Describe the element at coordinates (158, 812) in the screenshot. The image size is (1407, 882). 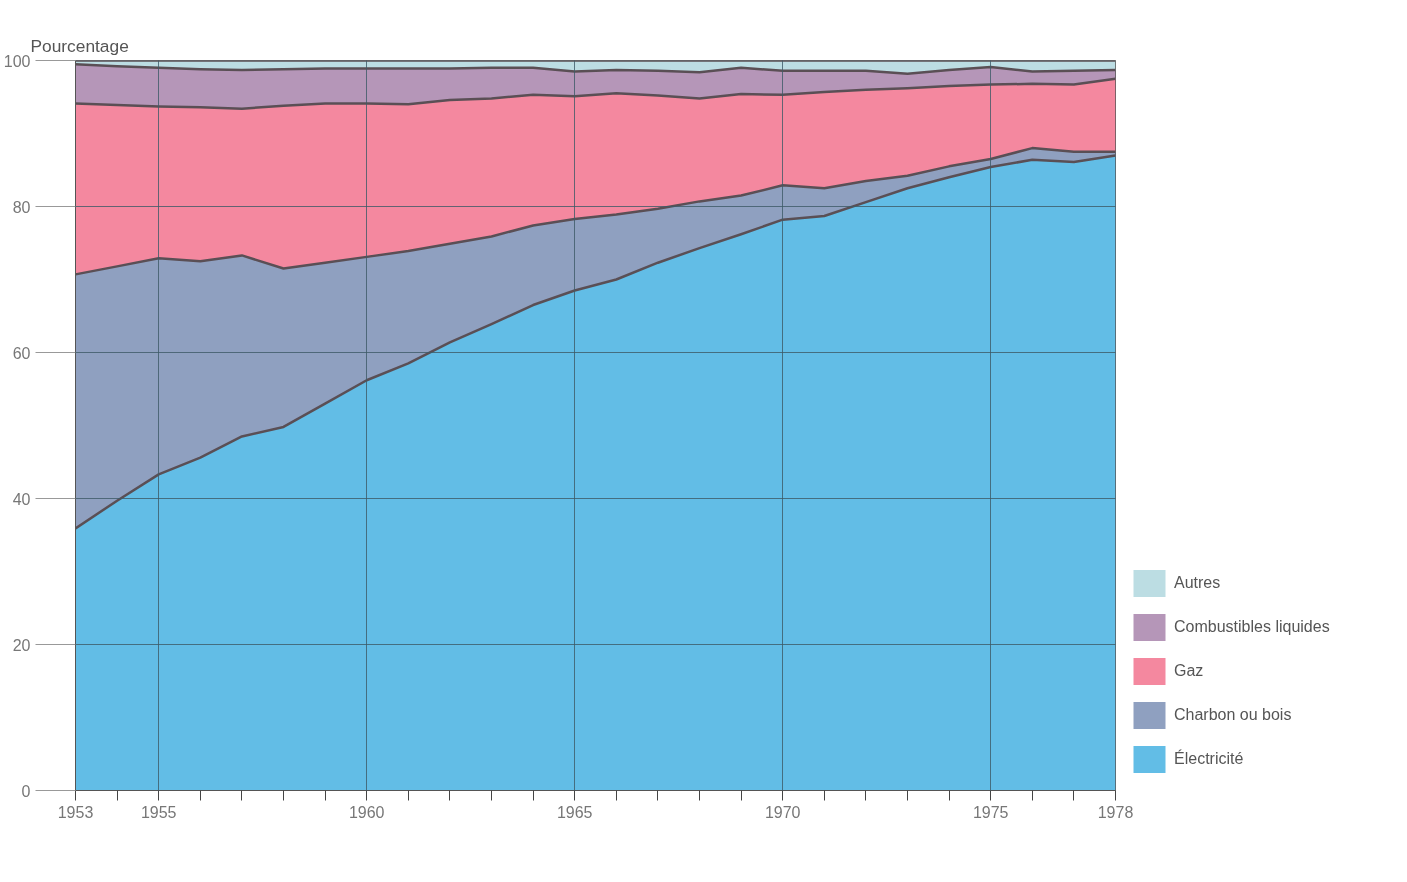
I see `x-tick-label: 1955` at that location.